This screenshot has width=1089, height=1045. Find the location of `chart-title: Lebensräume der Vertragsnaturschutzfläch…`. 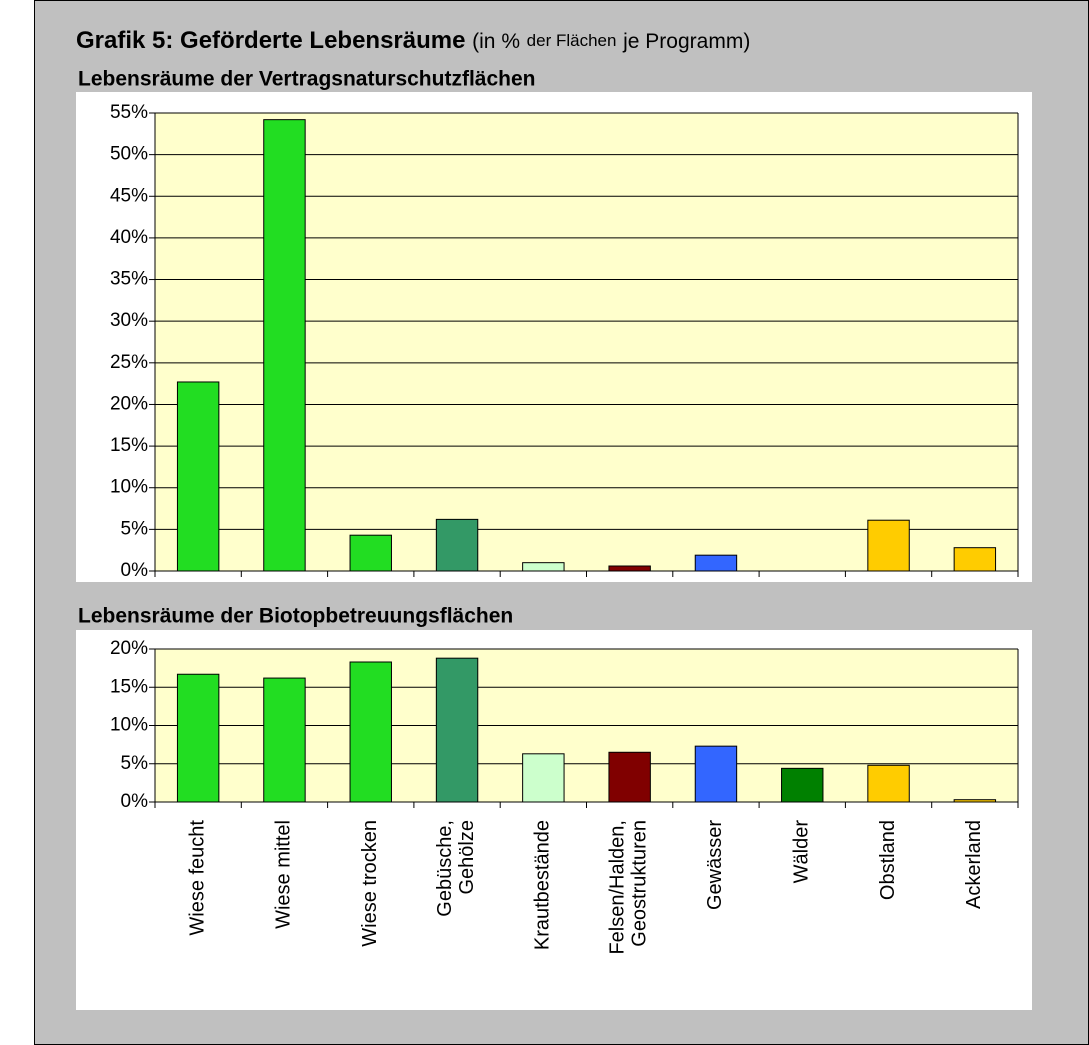

chart-title: Lebensräume der Vertragsnaturschutzfläch… is located at coordinates (306, 79).